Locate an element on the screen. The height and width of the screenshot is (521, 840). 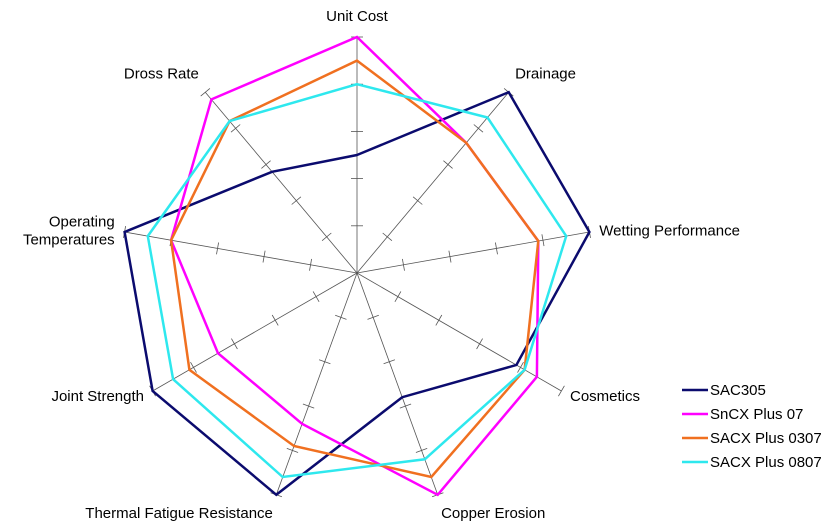
legend-label-1: SAC305 is located at coordinates (738, 390).